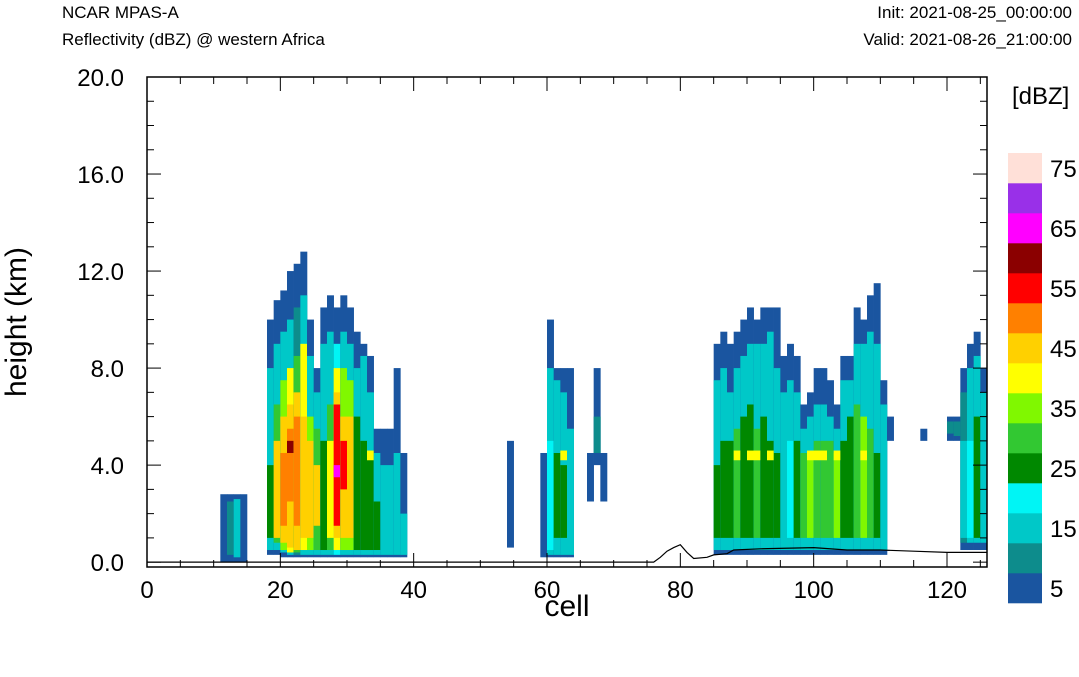 This screenshot has width=1079, height=677. What do you see at coordinates (814, 590) in the screenshot?
I see `x-tick-label: 100` at bounding box center [814, 590].